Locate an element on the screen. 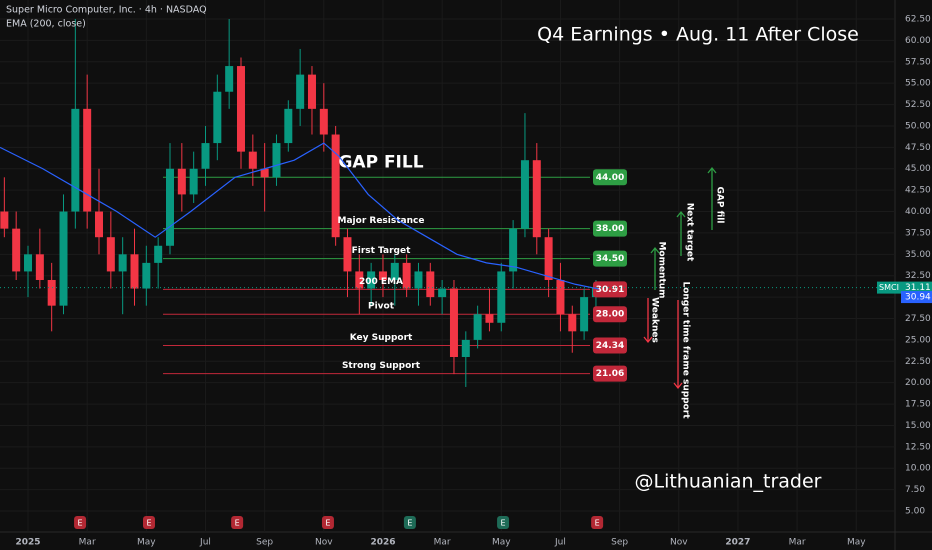  annotation-text: Momentum is located at coordinates (662, 269).